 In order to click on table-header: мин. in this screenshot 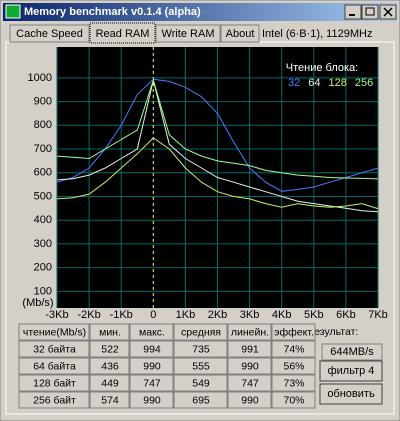, I will do `click(110, 332)`.